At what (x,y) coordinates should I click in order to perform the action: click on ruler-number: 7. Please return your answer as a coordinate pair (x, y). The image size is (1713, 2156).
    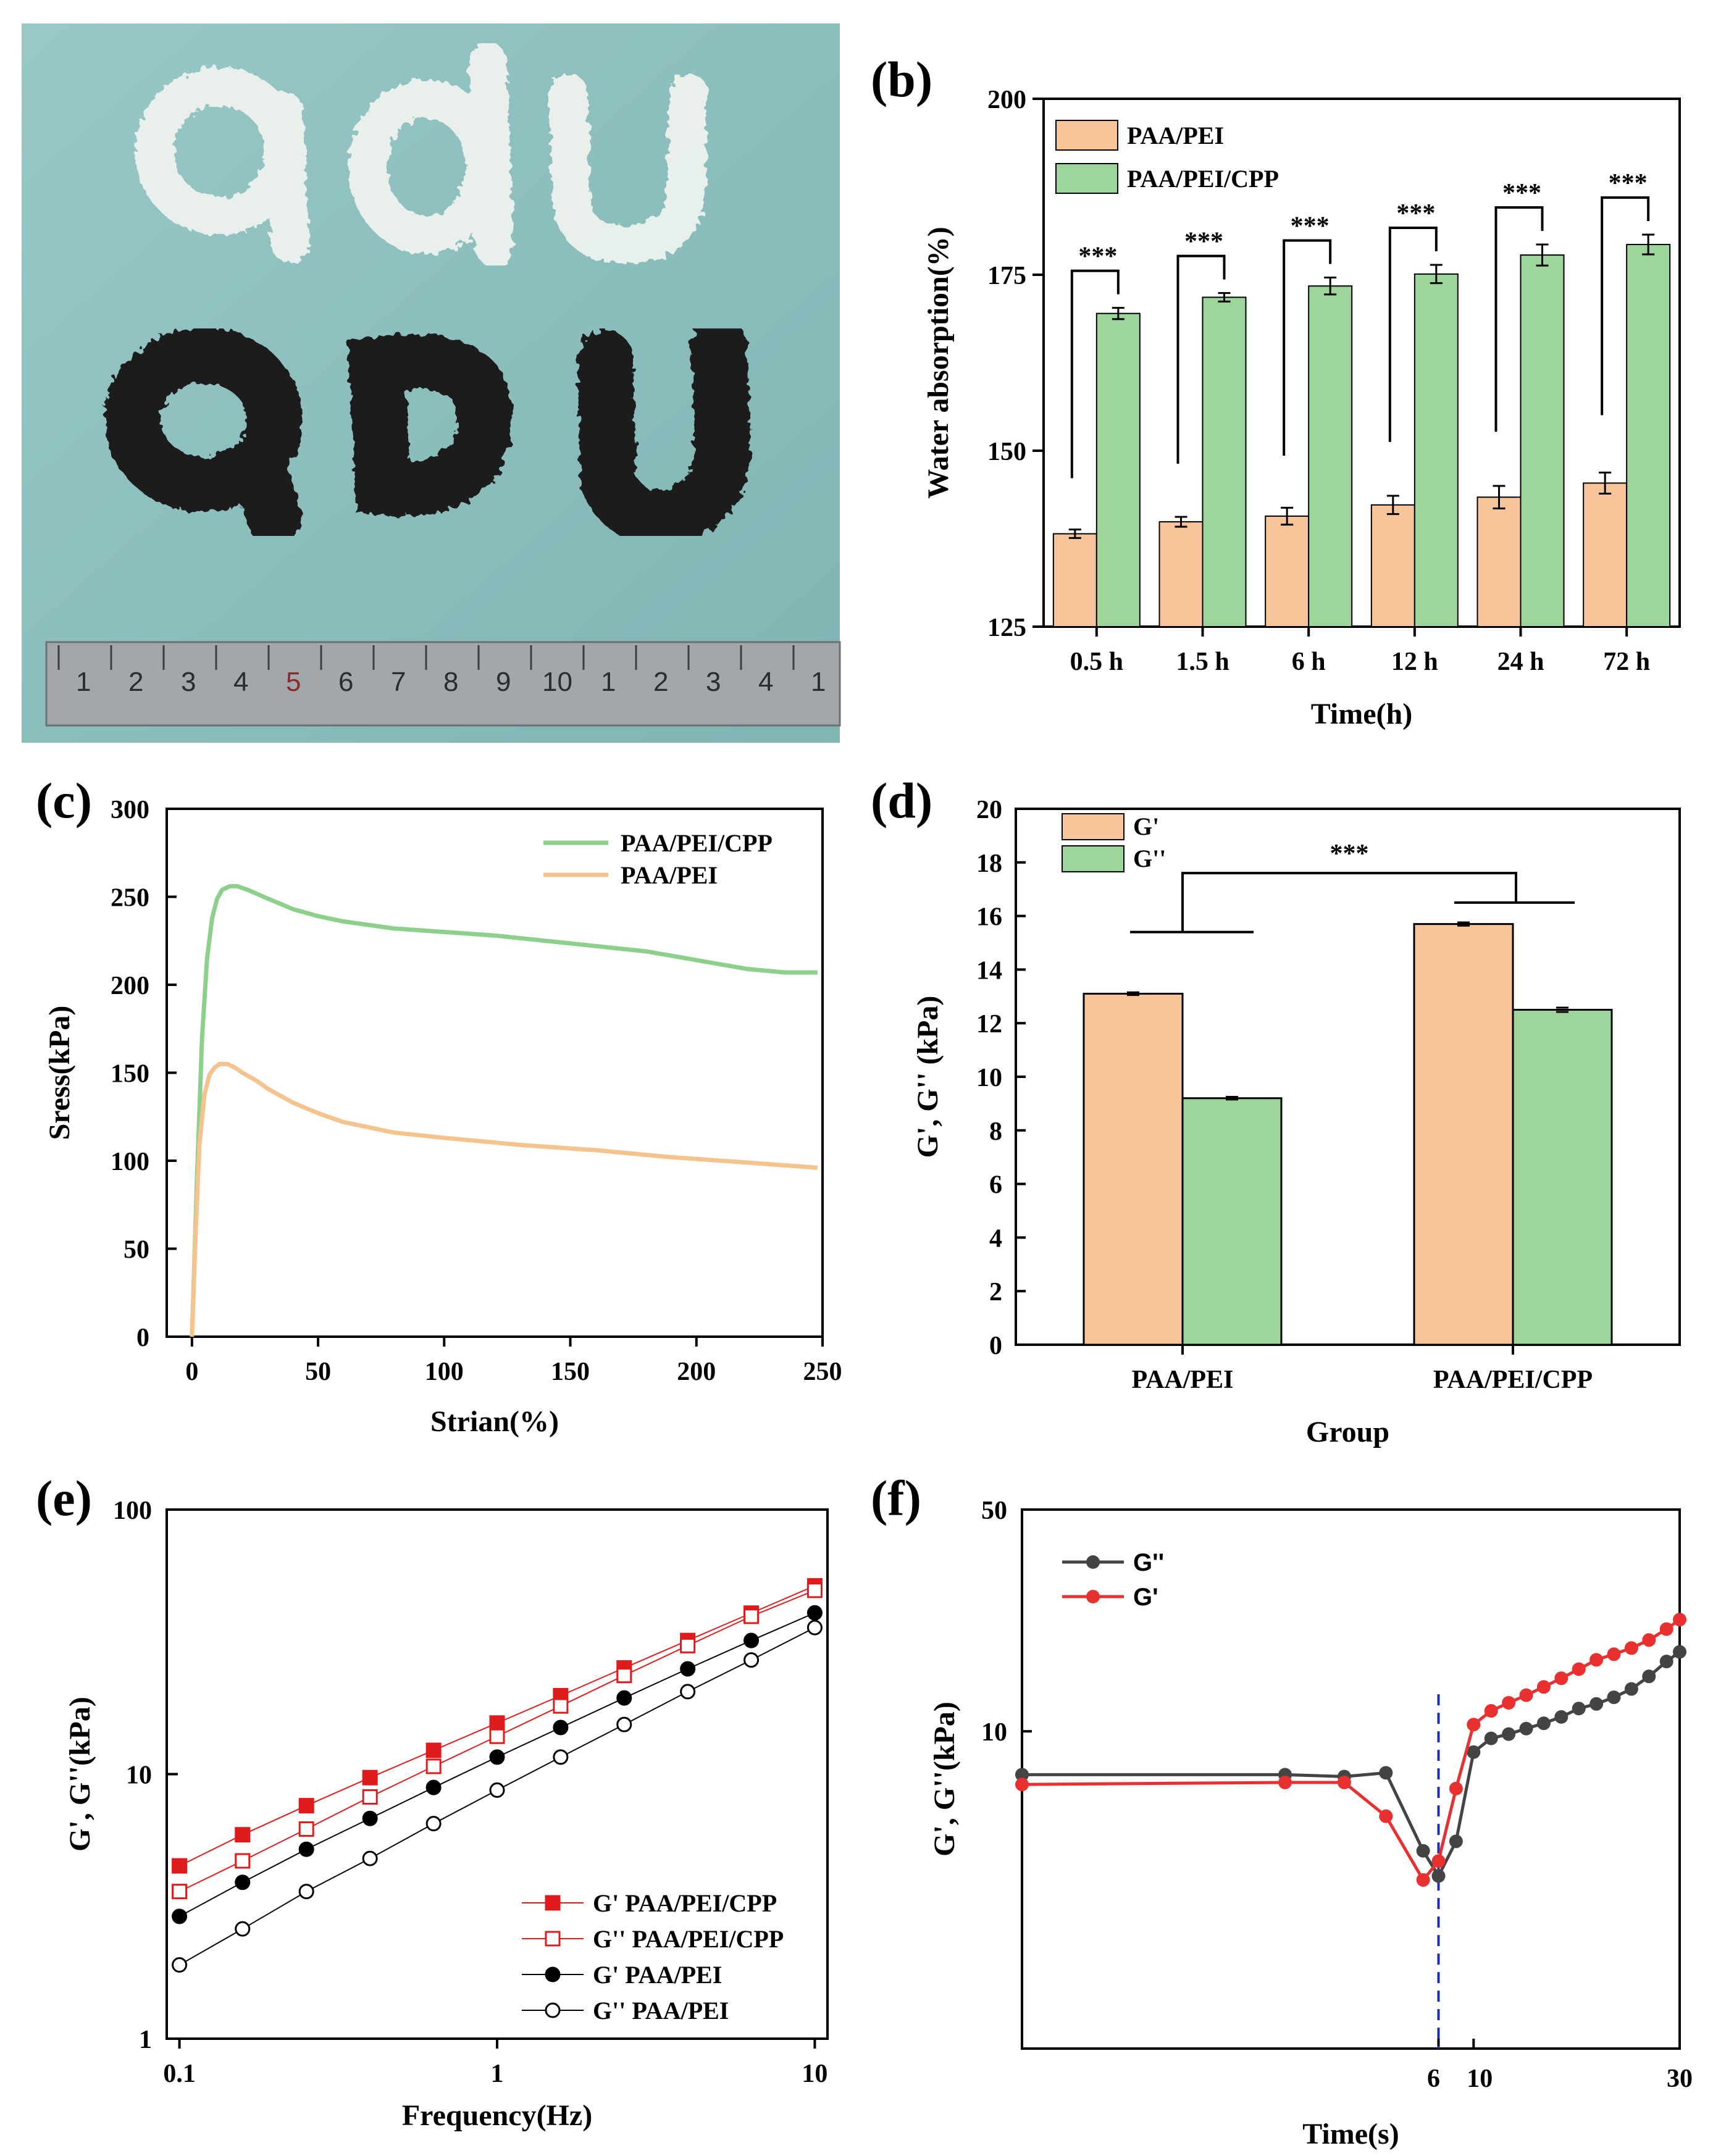
    Looking at the image, I should click on (398, 682).